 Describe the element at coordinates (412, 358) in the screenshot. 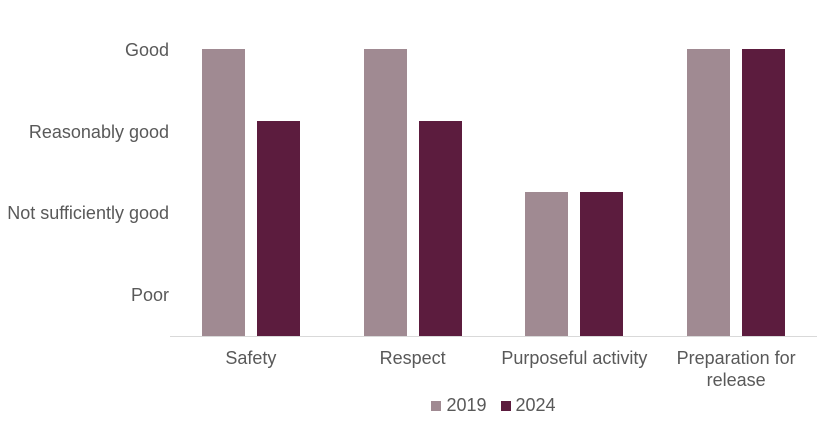

I see `x-category-label-respect: Respect` at that location.